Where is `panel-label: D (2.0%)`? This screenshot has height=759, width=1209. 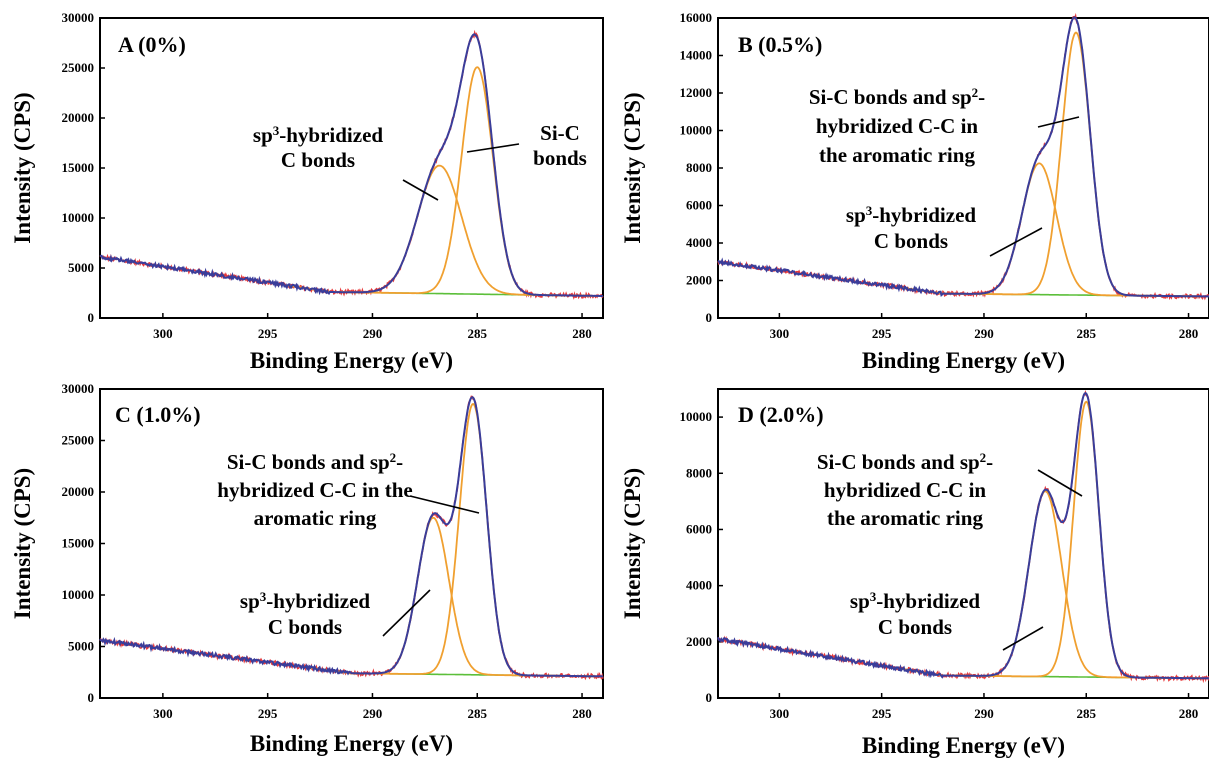 panel-label: D (2.0%) is located at coordinates (781, 414).